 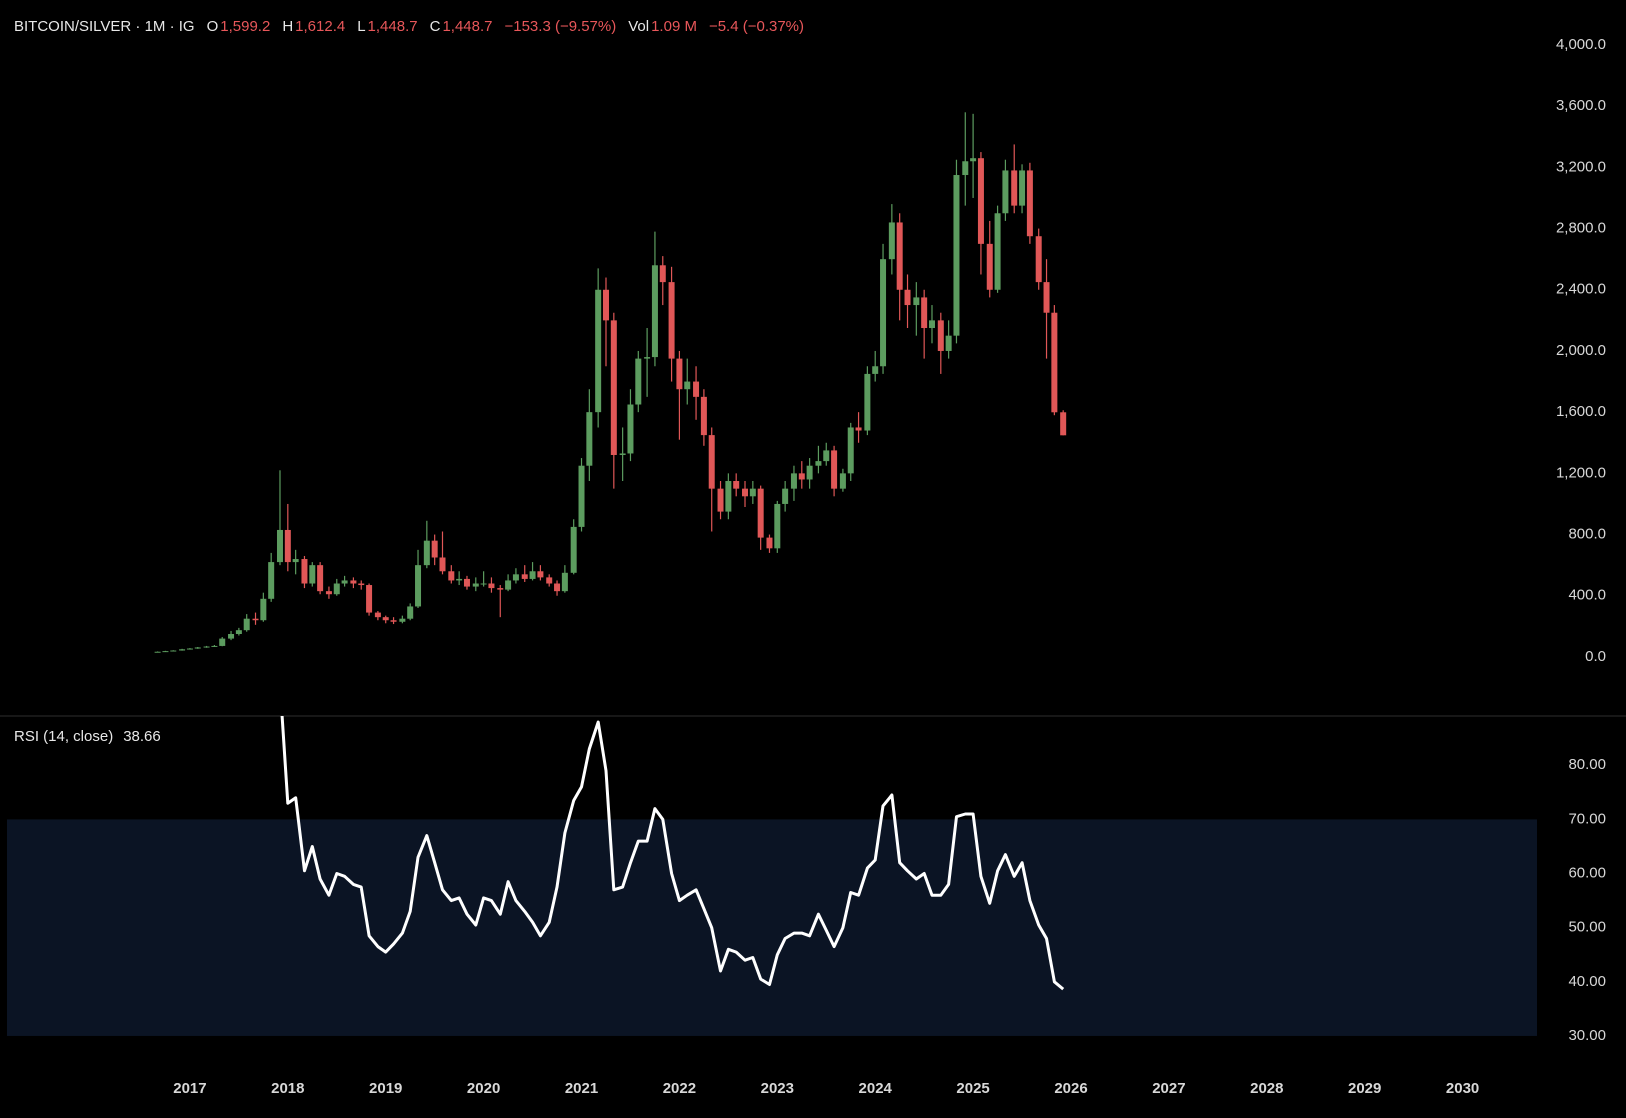 I want to click on y-tick-label: 2,000.0, so click(x=1581, y=350).